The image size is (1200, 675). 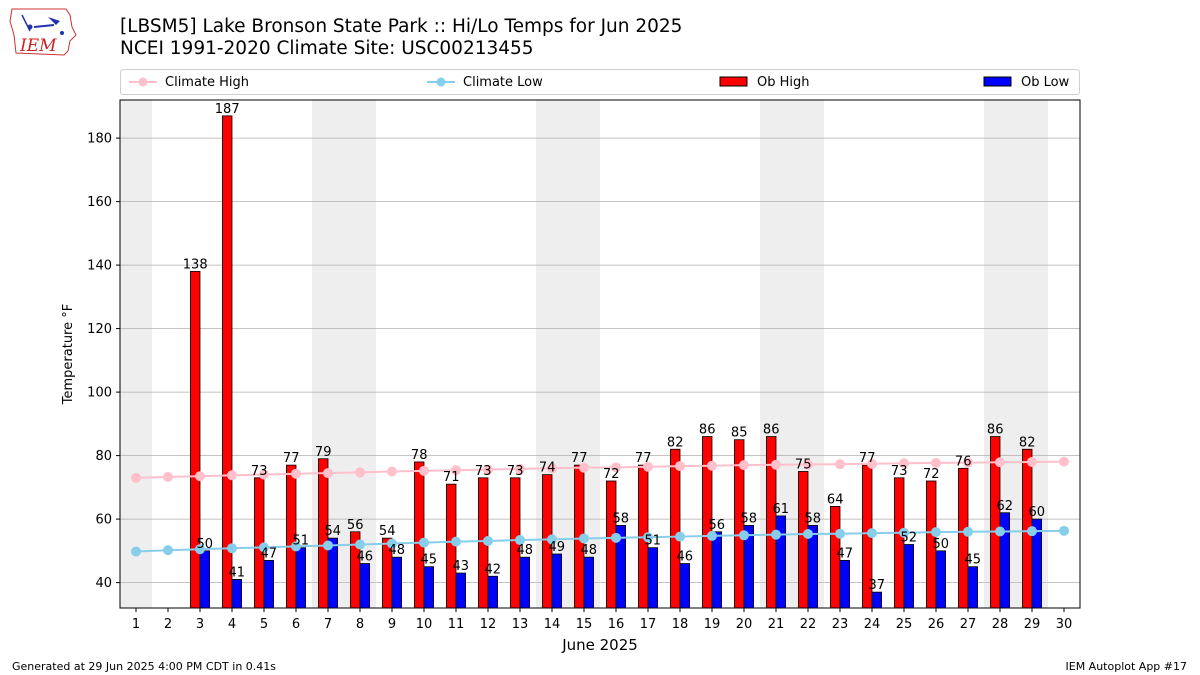 What do you see at coordinates (584, 624) in the screenshot?
I see `x-tick-label: 15` at bounding box center [584, 624].